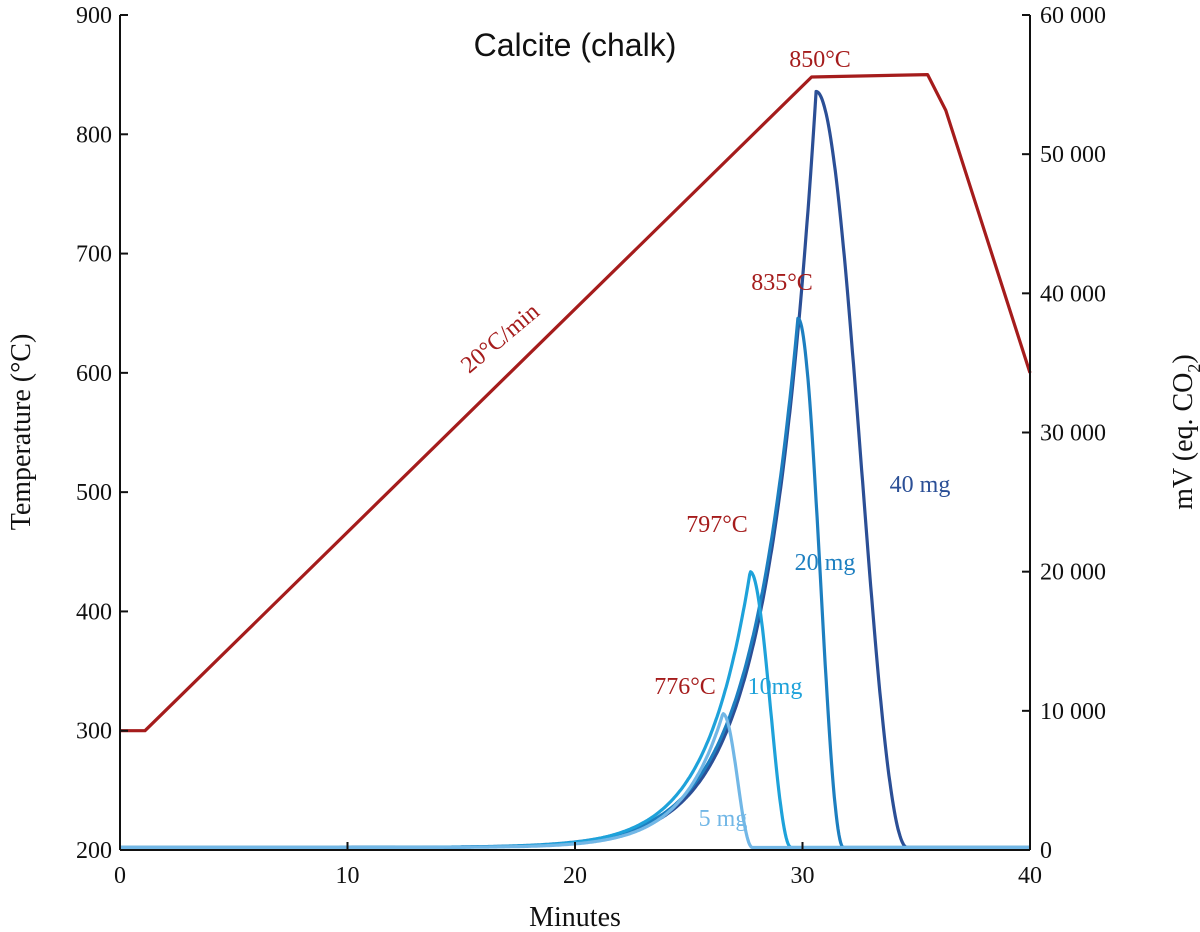  What do you see at coordinates (1073, 16) in the screenshot?
I see `right-tick-label: 60 000` at bounding box center [1073, 16].